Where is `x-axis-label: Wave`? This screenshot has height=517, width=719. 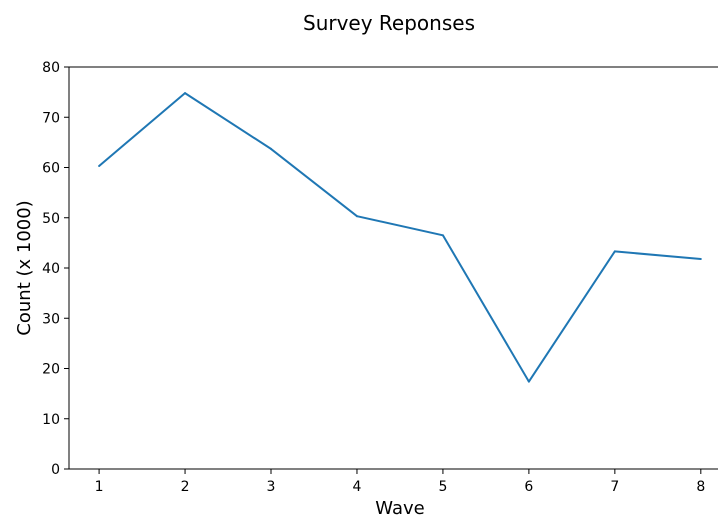
x-axis-label: Wave is located at coordinates (399, 507).